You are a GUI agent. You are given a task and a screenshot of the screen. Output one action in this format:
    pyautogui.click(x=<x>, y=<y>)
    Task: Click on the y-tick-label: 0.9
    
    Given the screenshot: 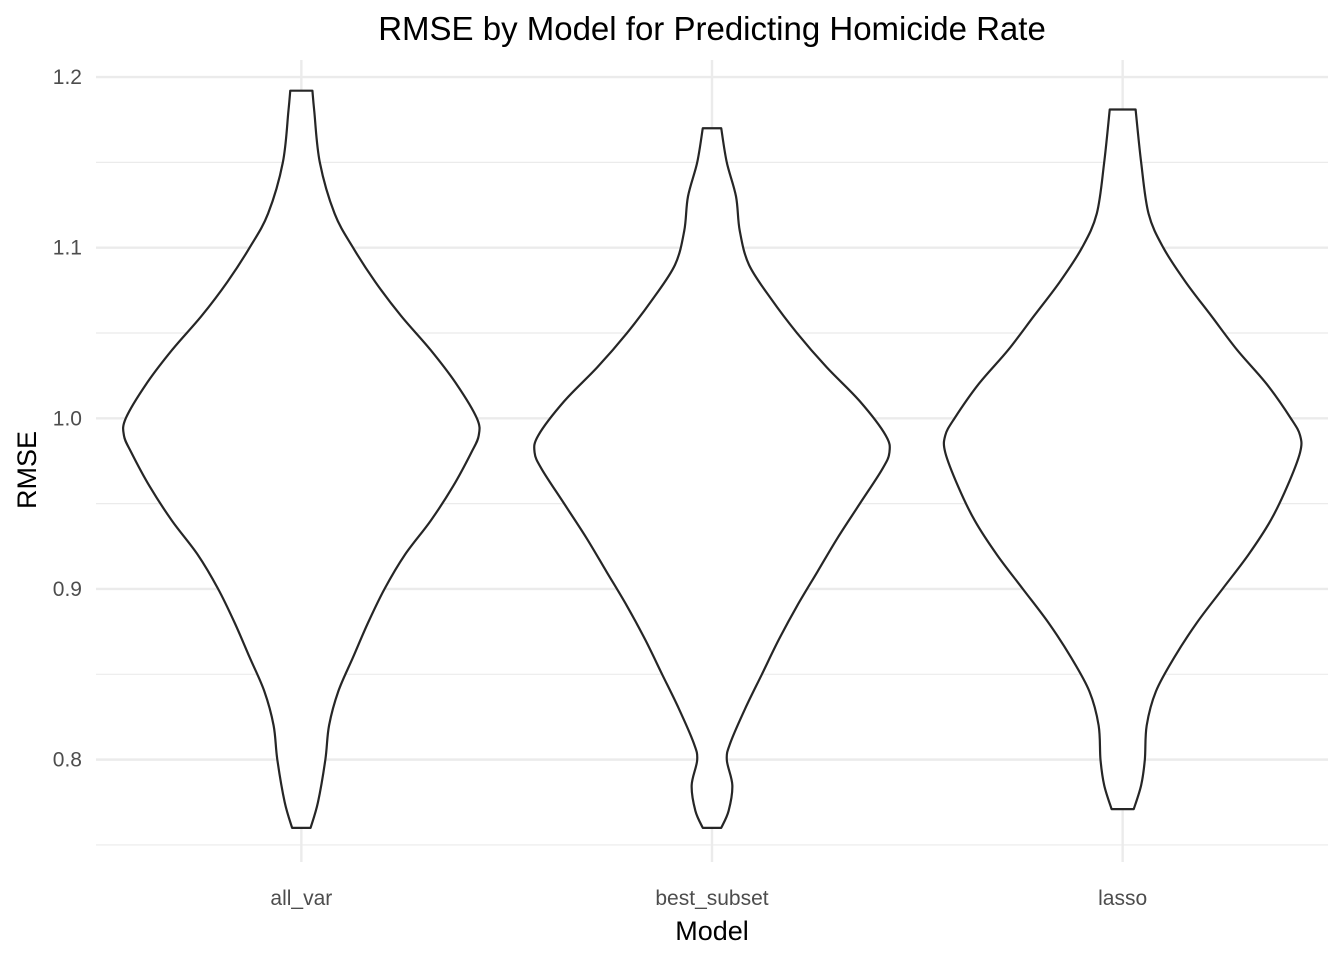 What is the action you would take?
    pyautogui.click(x=67, y=589)
    